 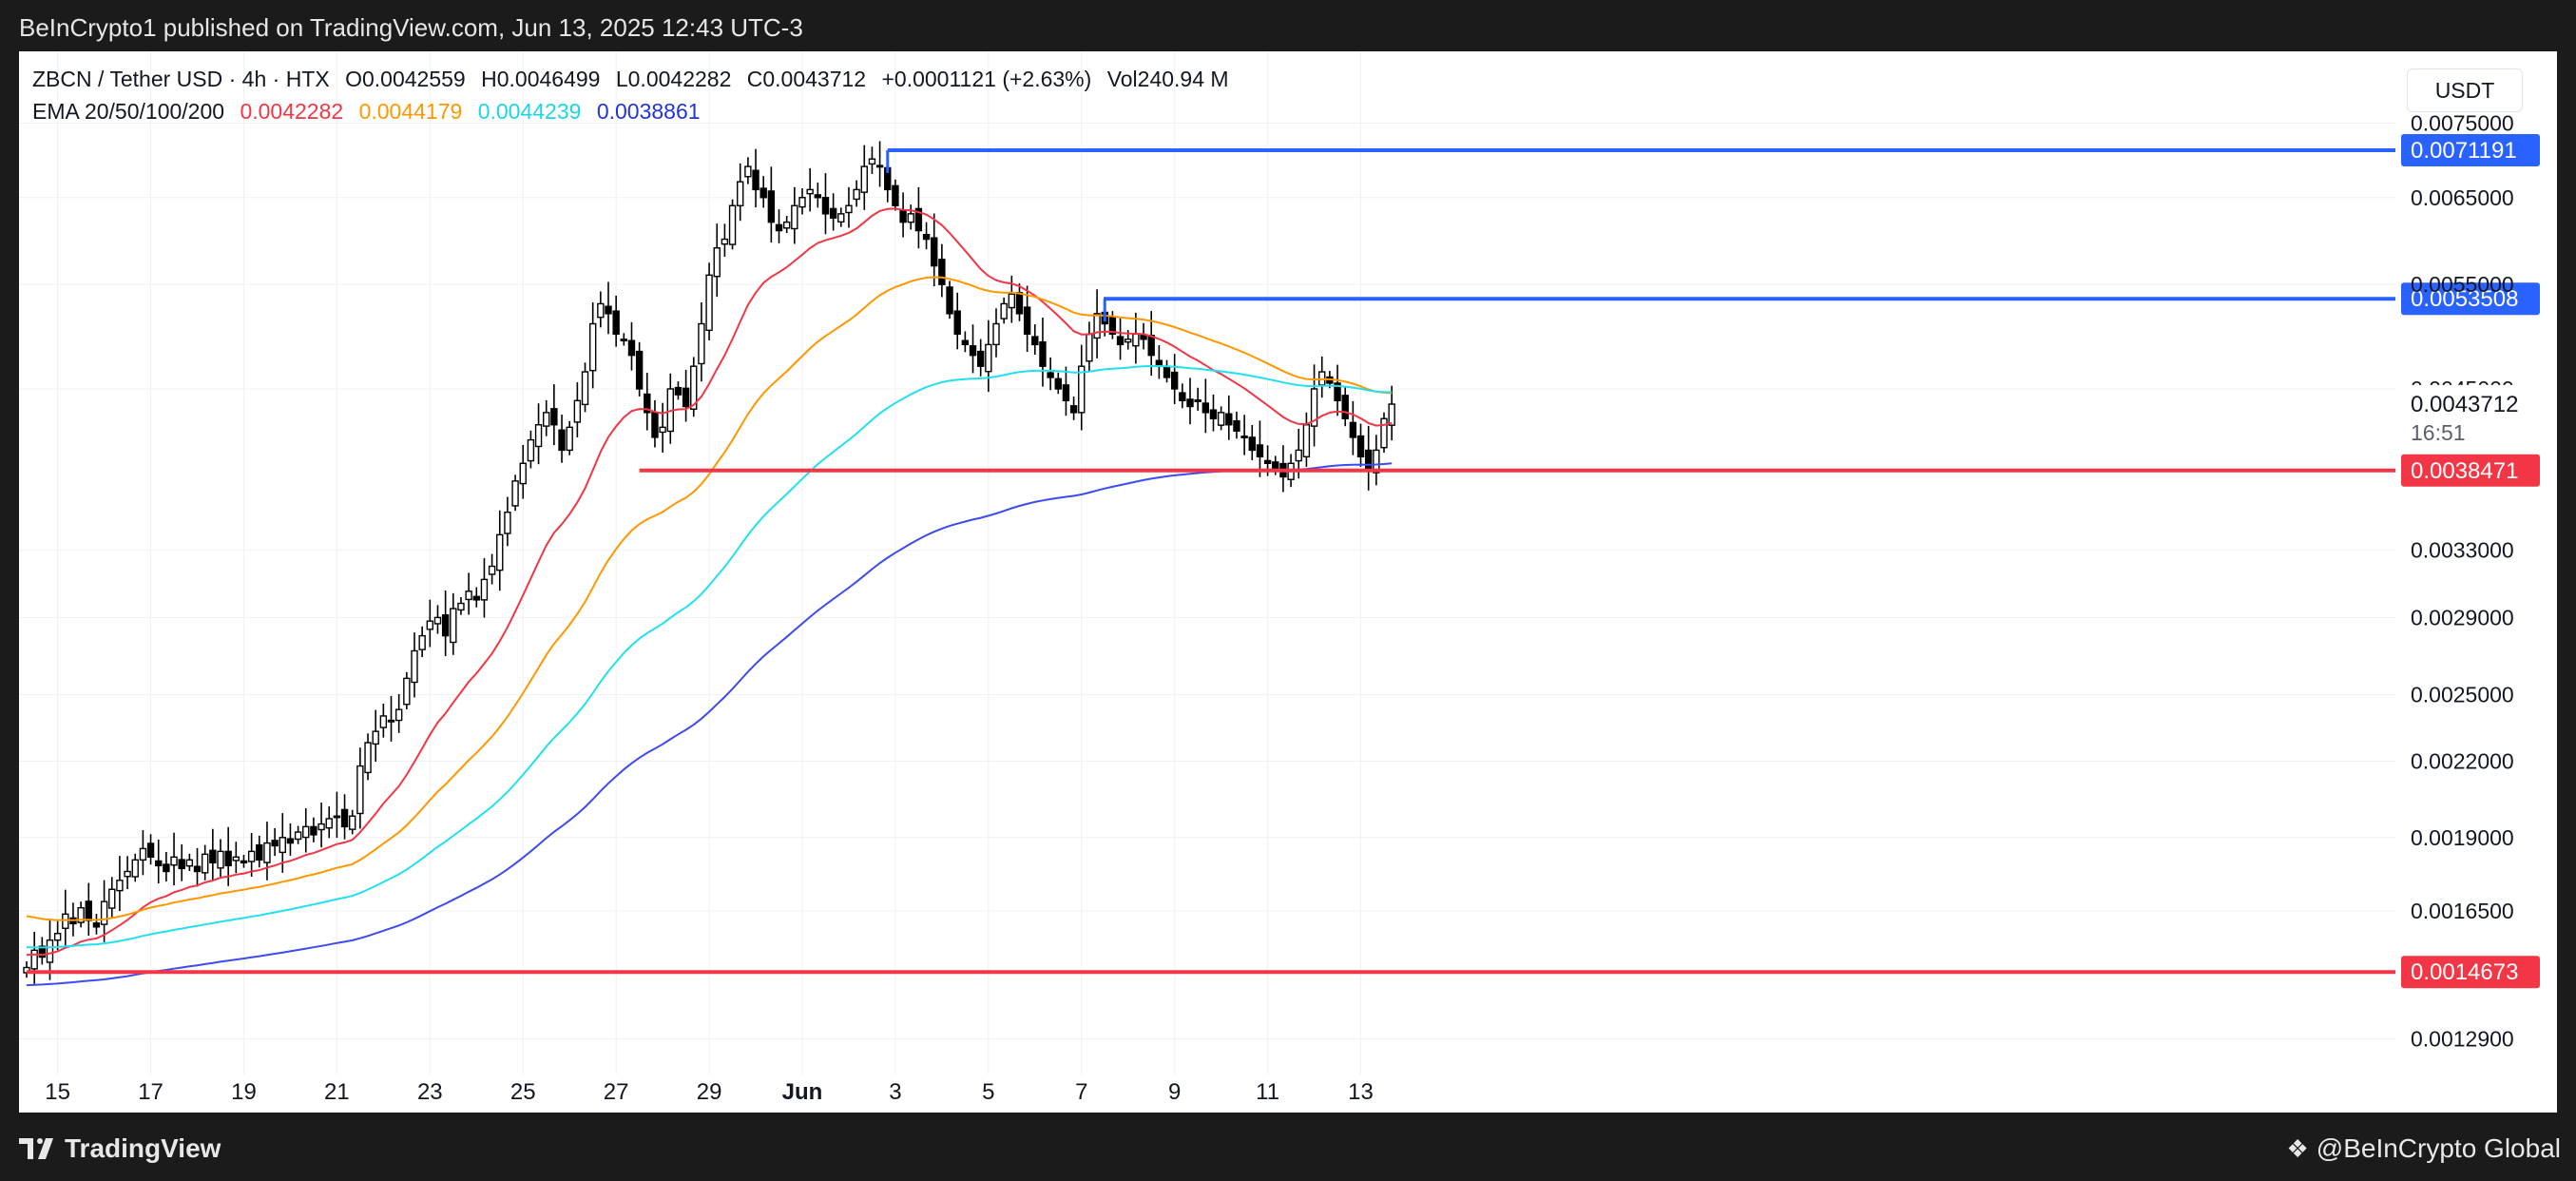 I want to click on footer-bar: TradingView ❖ @BeInCrypto Global, so click(x=1288, y=1147).